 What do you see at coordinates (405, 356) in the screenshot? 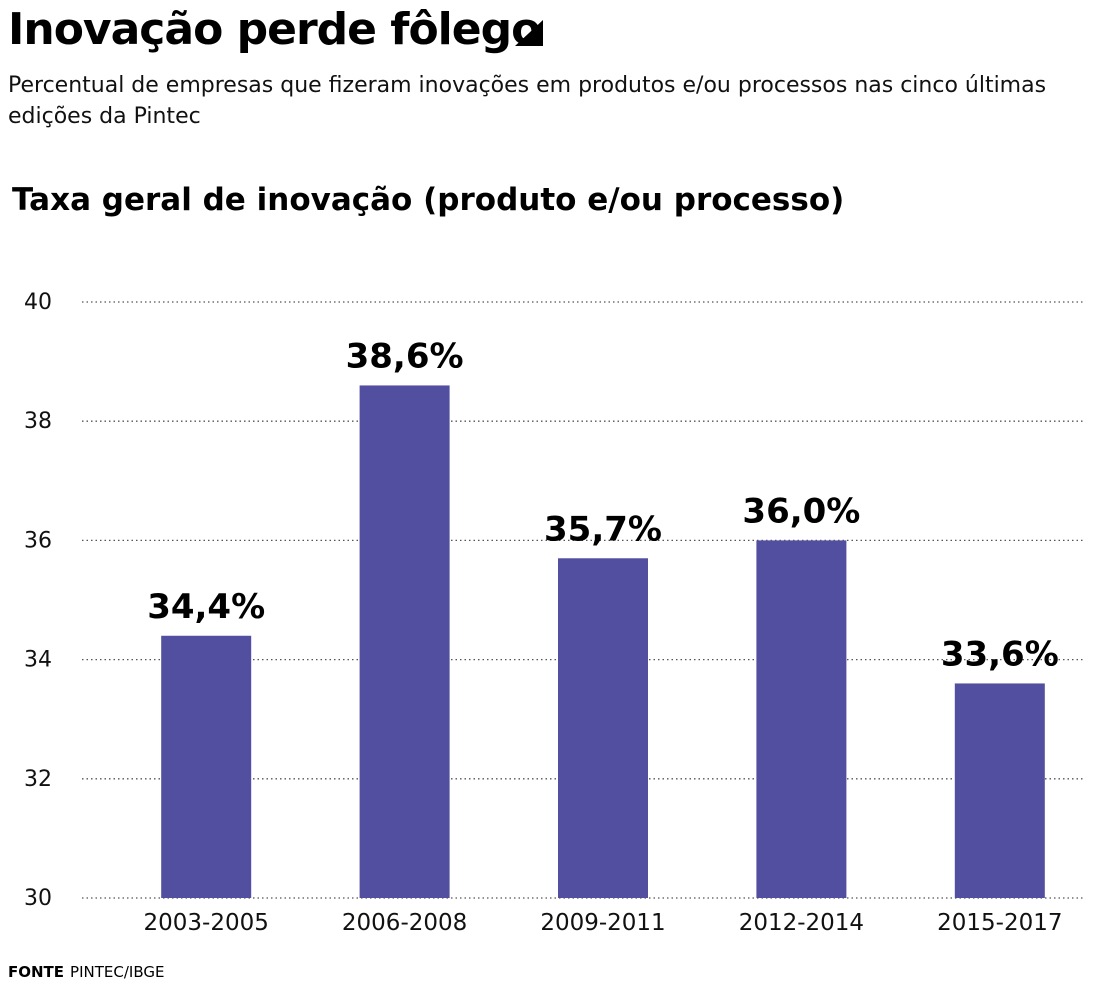
I see `data-label: 38,6%` at bounding box center [405, 356].